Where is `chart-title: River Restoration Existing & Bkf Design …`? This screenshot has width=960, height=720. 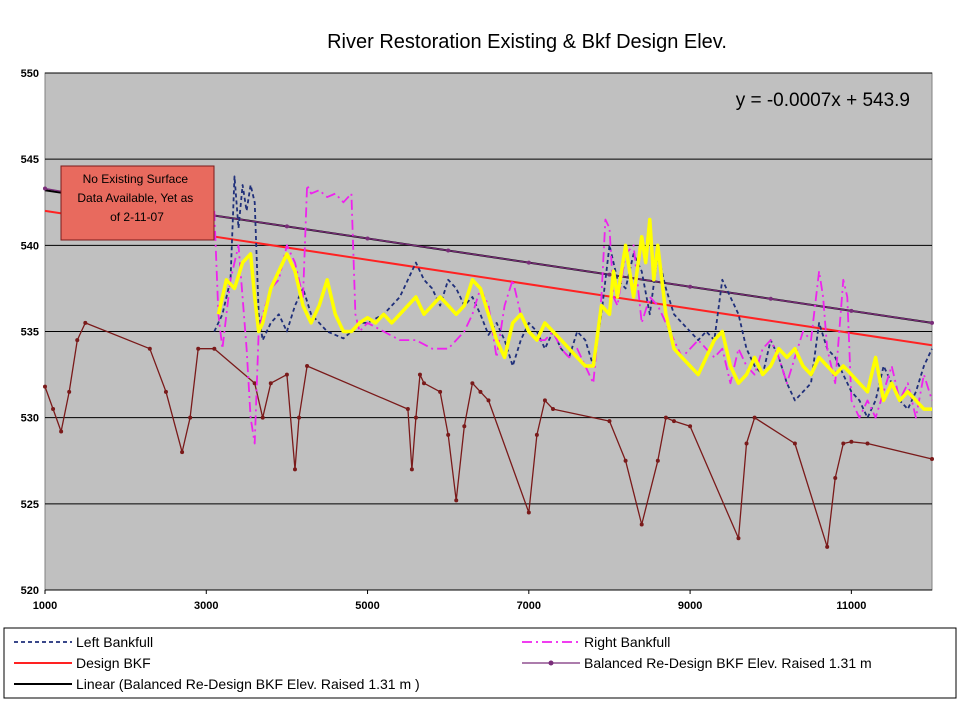
chart-title: River Restoration Existing & Bkf Design … is located at coordinates (527, 42).